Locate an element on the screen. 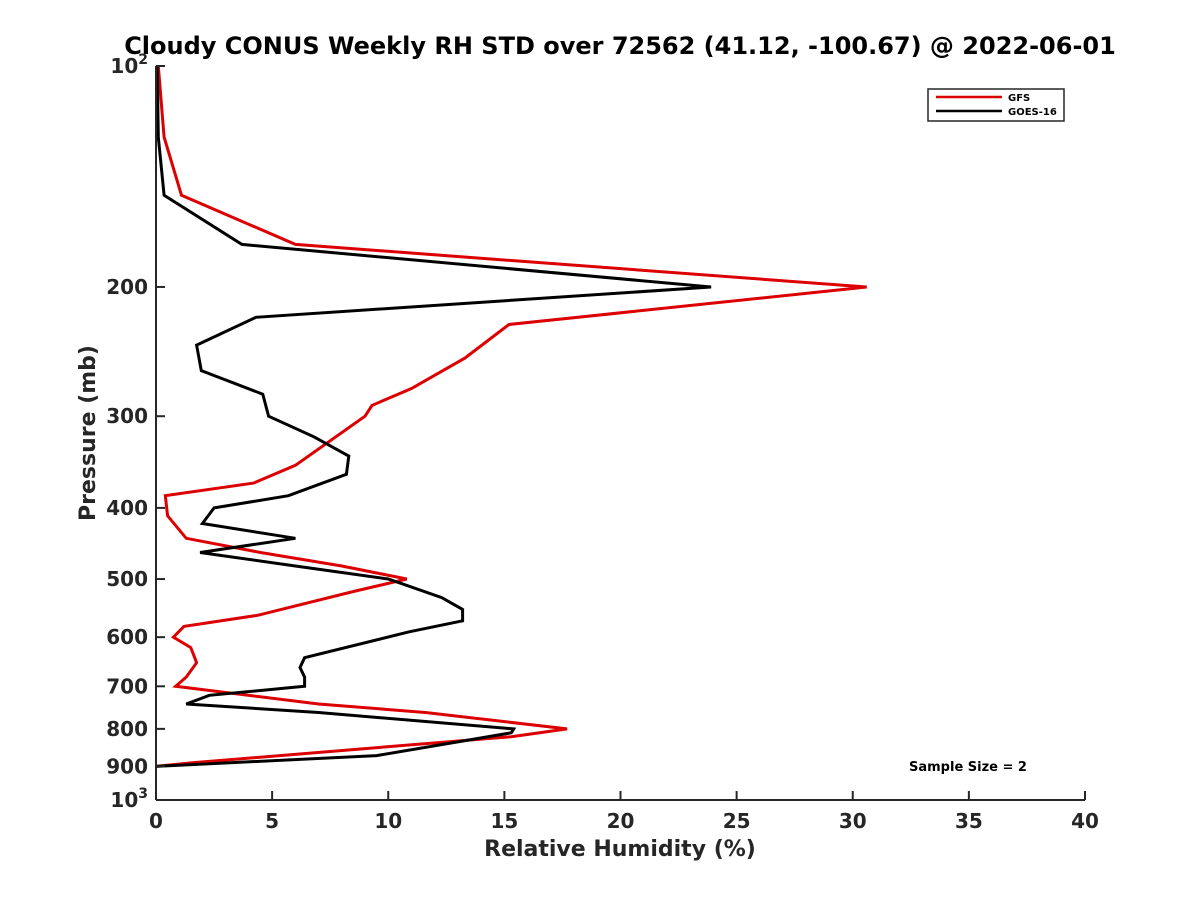  x-tick-label: 0 is located at coordinates (156, 821).